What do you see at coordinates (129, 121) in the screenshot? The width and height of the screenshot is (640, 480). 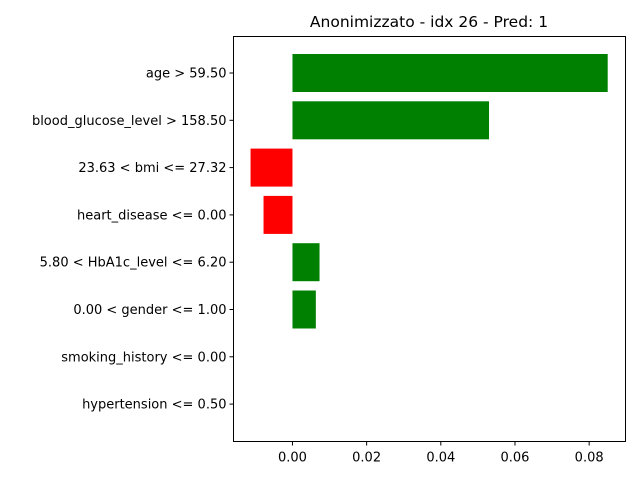 I see `category-label-1: blood_glucose_level > 158.50` at bounding box center [129, 121].